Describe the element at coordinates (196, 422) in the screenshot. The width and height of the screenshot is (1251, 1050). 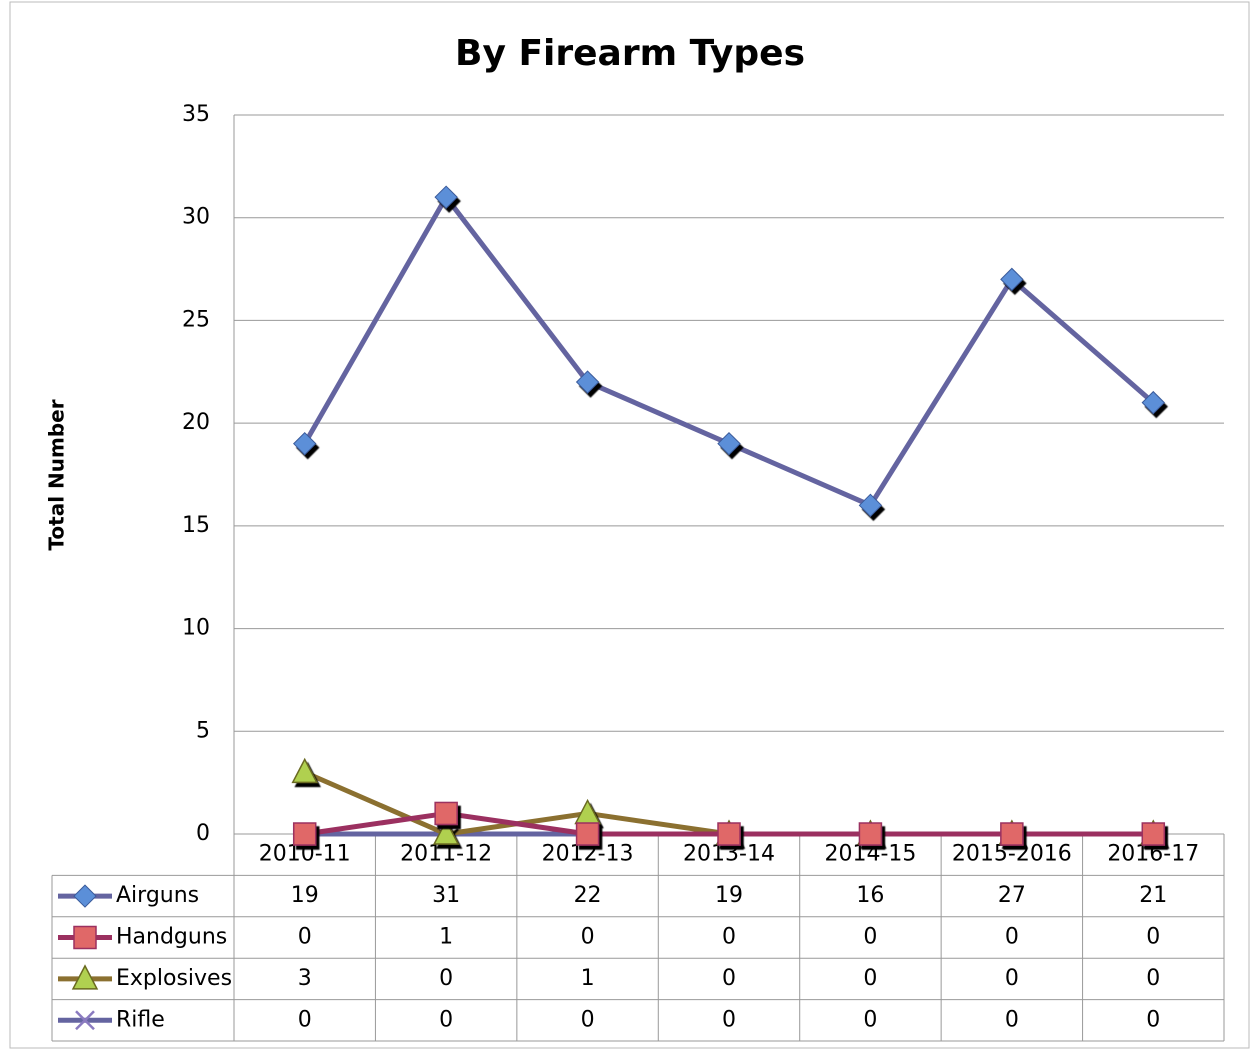
I see `y-tick-label: 20` at that location.